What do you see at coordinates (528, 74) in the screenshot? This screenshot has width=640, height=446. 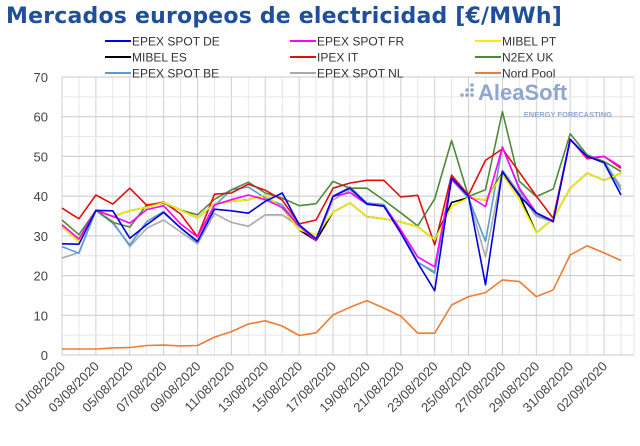 I see `legend-label: Nord Pool` at bounding box center [528, 74].